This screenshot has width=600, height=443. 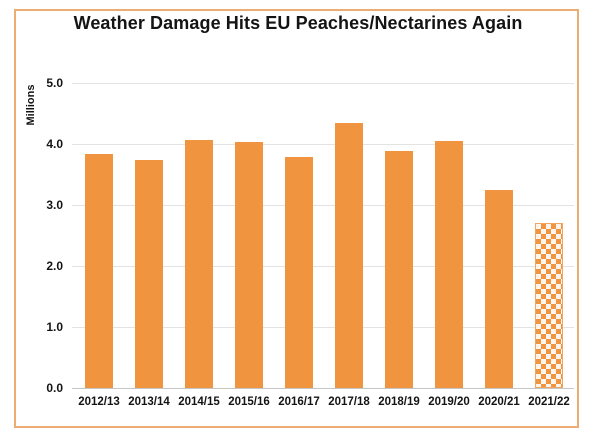 What do you see at coordinates (399, 402) in the screenshot?
I see `x-axis-label: 2018/19` at bounding box center [399, 402].